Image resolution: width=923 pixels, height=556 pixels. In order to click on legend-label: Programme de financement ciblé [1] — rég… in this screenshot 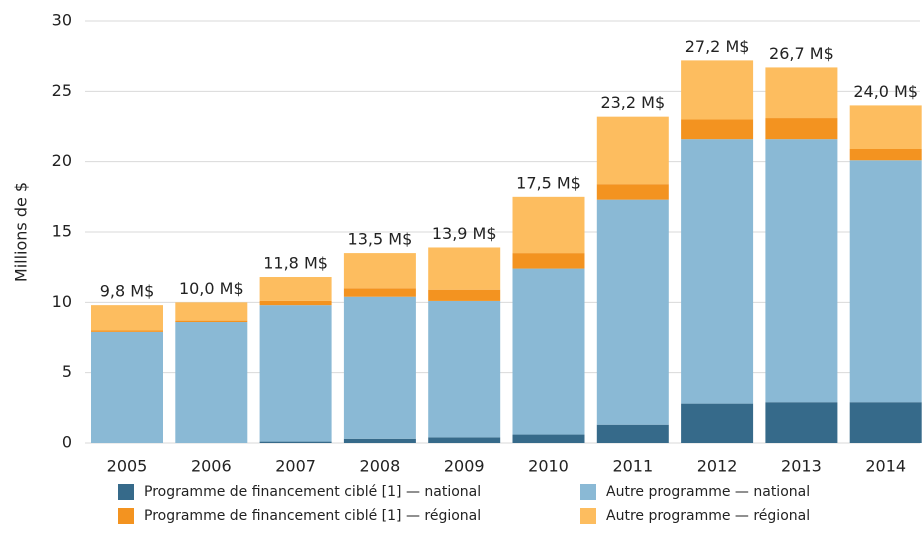, I will do `click(312, 516)`.